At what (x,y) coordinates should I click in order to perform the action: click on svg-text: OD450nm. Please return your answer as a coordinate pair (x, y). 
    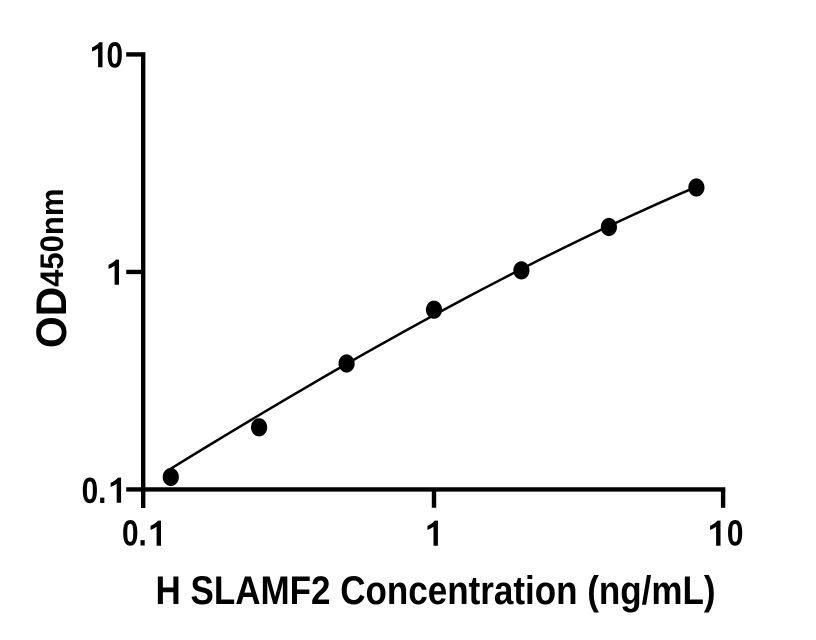
    Looking at the image, I should click on (51, 268).